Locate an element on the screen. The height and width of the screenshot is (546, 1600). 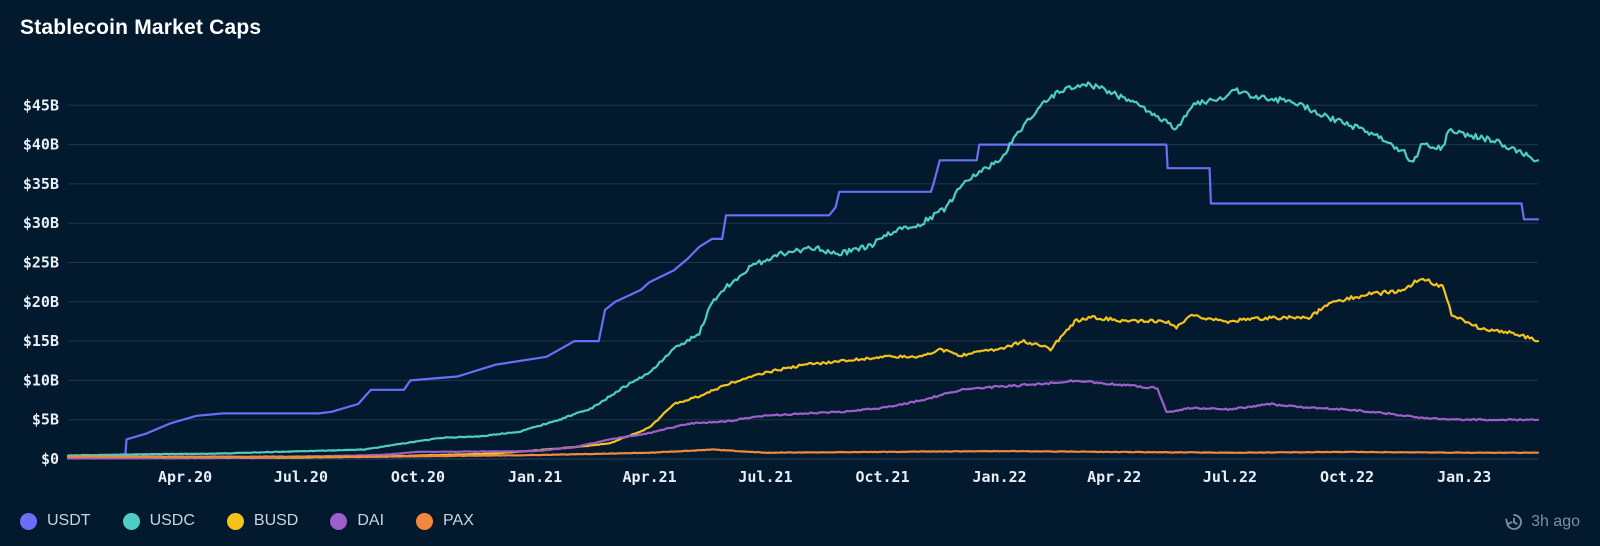
legend-item-dai: DAI is located at coordinates (357, 521).